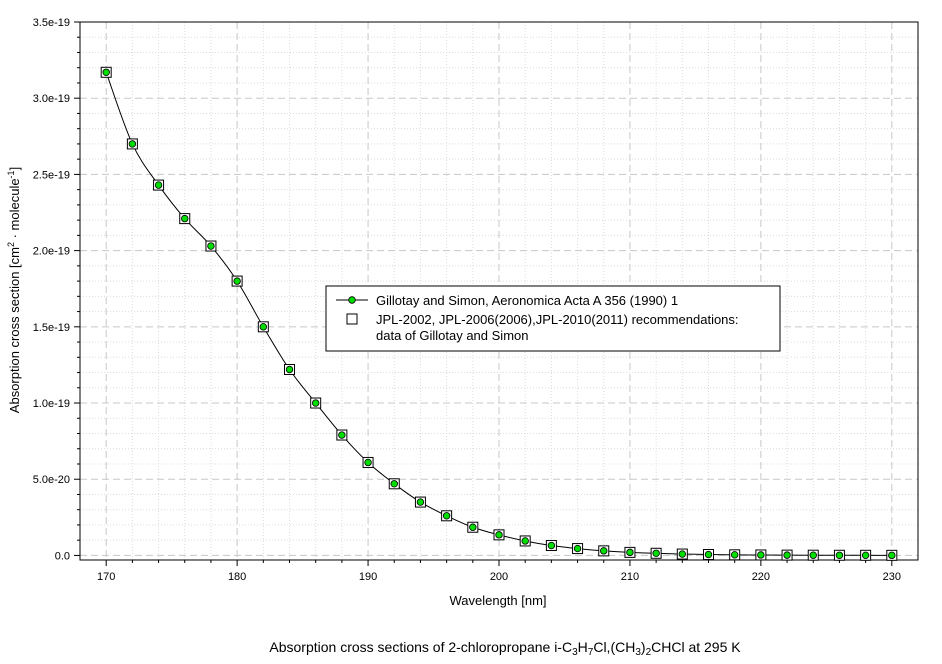  What do you see at coordinates (452, 335) in the screenshot?
I see `legend-label-jpl-line2: data of Gillotay and Simon` at bounding box center [452, 335].